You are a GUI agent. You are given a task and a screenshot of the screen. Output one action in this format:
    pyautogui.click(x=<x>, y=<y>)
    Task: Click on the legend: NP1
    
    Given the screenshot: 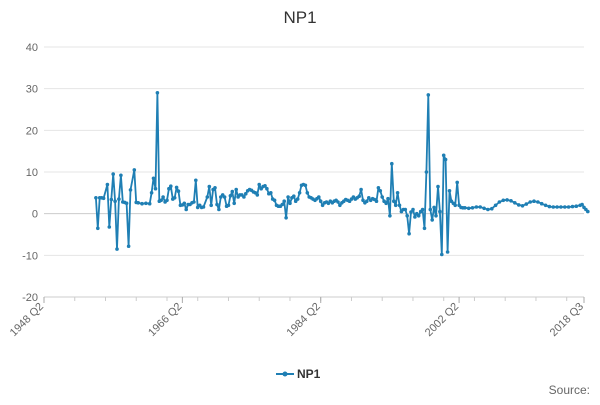 What is the action you would take?
    pyautogui.click(x=298, y=374)
    